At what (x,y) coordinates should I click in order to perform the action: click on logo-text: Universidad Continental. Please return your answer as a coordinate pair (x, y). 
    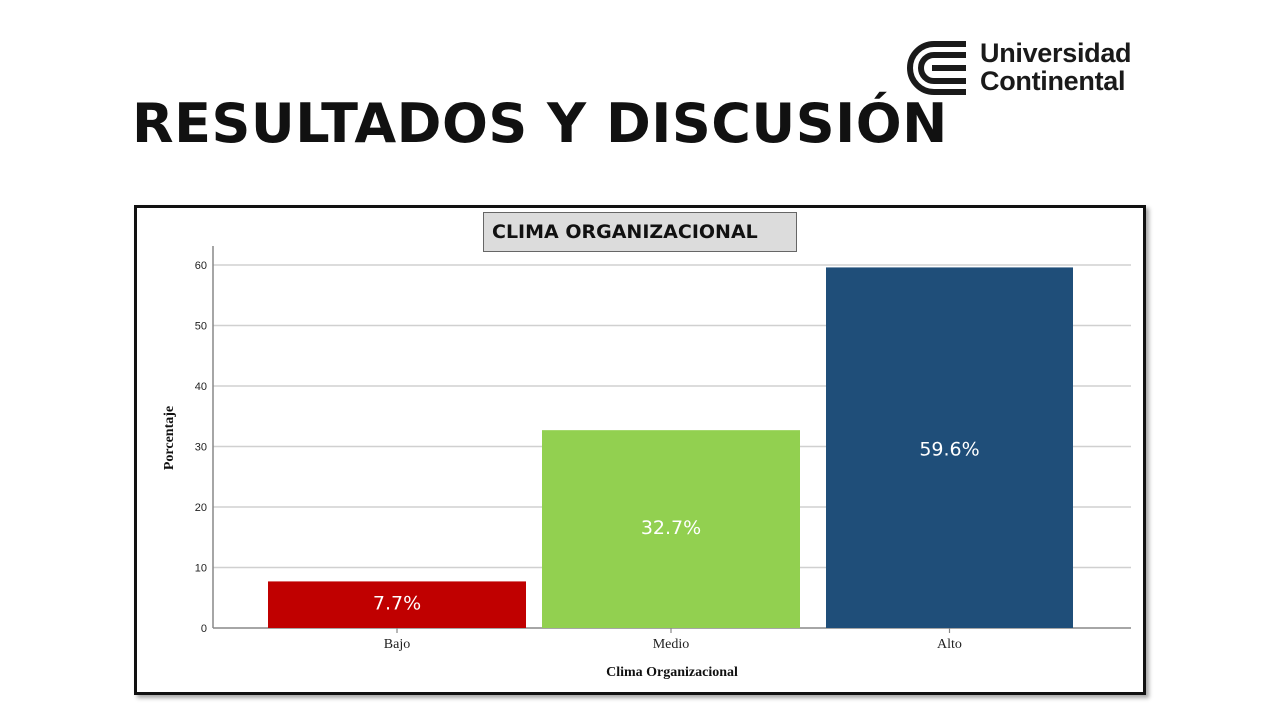
    Looking at the image, I should click on (1056, 67).